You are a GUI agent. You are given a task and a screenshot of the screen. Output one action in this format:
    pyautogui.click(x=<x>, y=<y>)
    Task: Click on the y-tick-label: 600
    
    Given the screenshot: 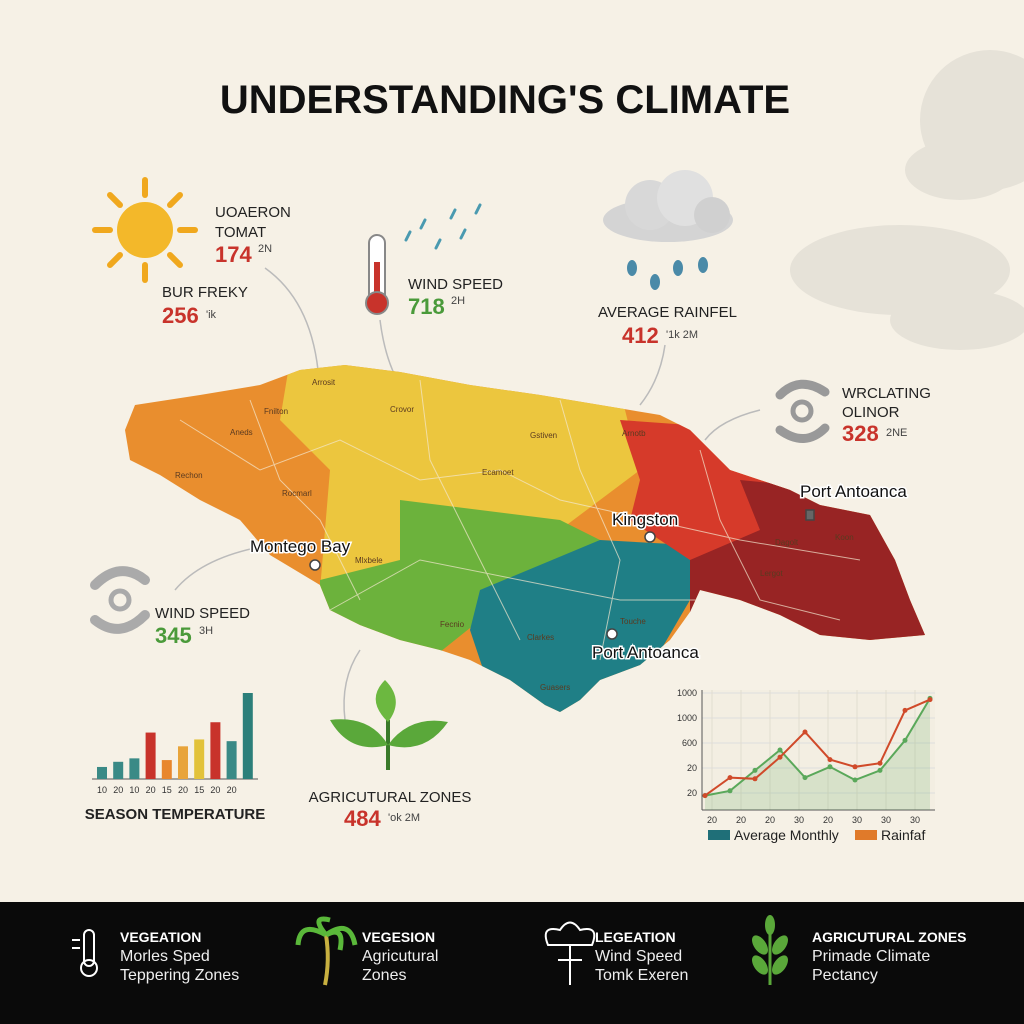 What is the action you would take?
    pyautogui.click(x=689, y=743)
    